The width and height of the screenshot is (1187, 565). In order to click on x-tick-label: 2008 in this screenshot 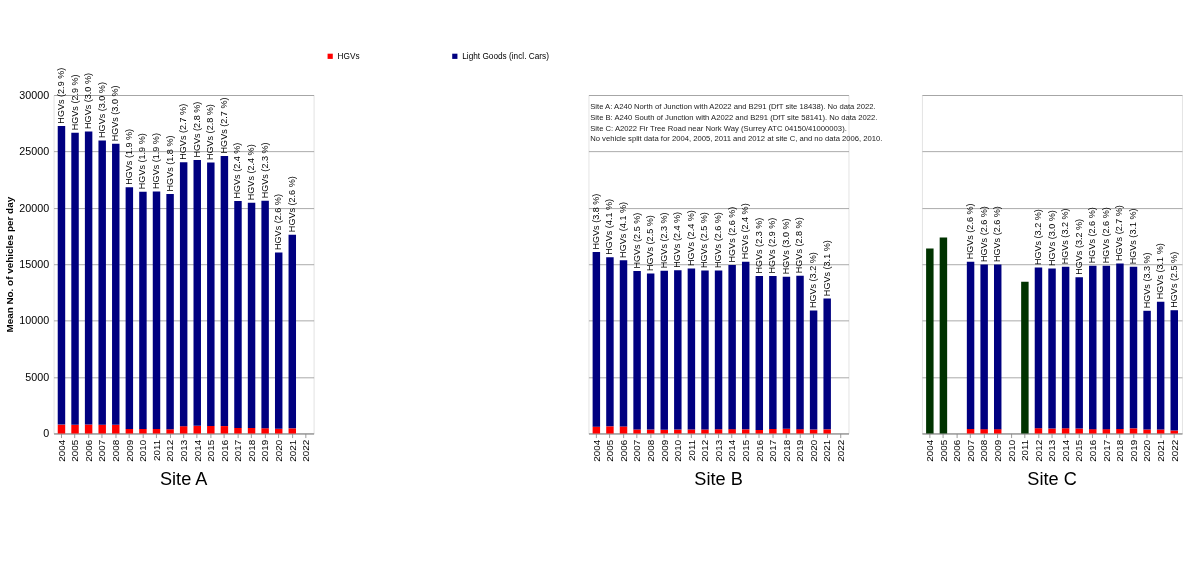, I will do `click(984, 450)`.